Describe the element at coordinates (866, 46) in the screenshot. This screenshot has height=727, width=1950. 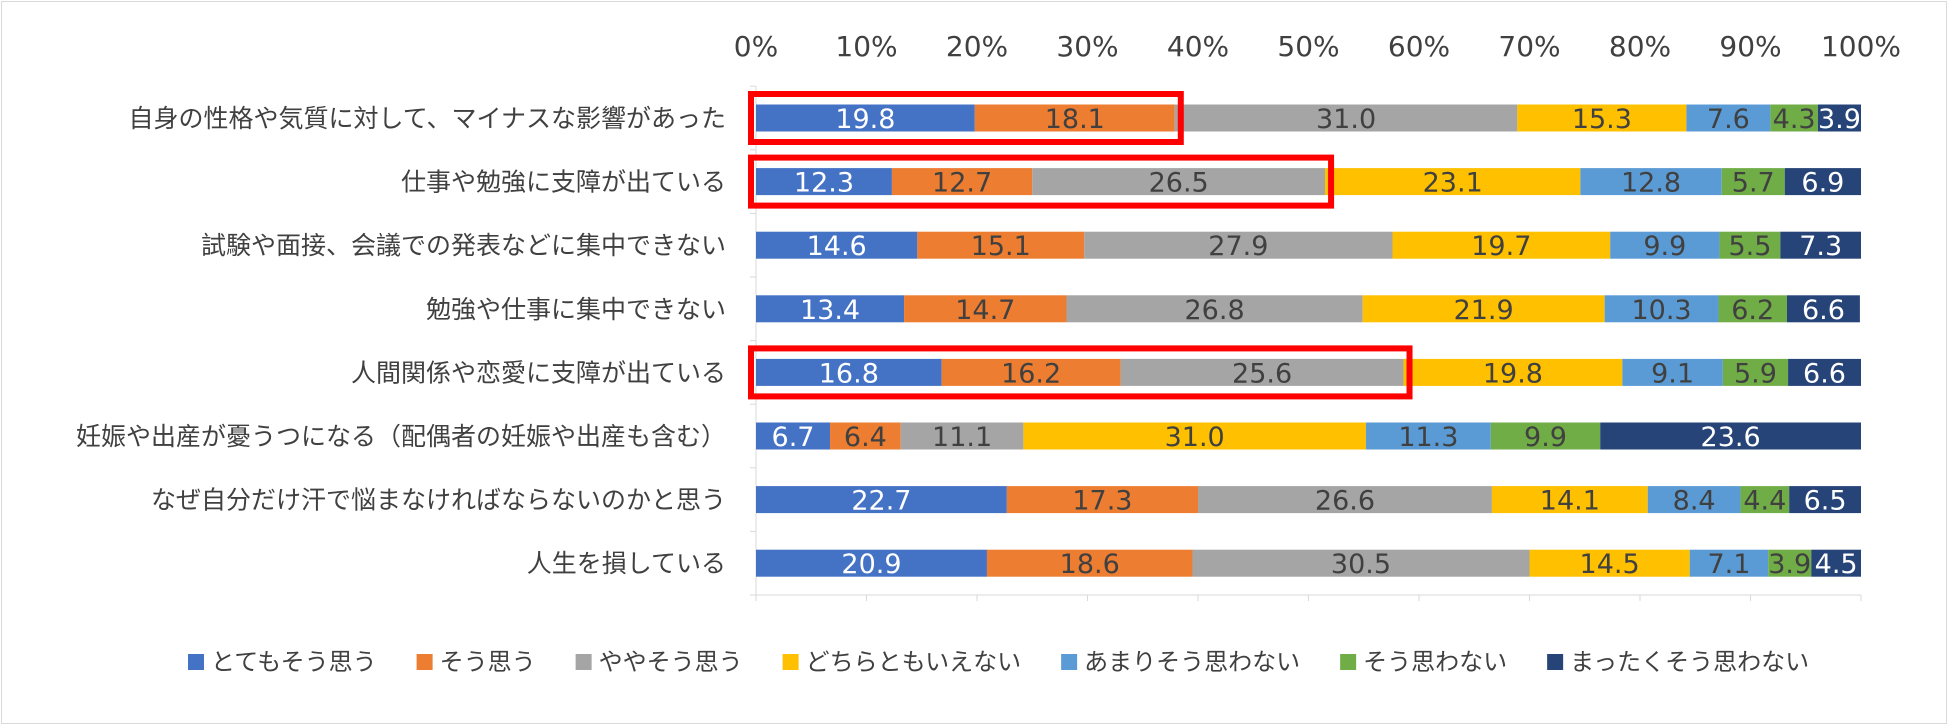
I see `x-tick-label: 10%` at that location.